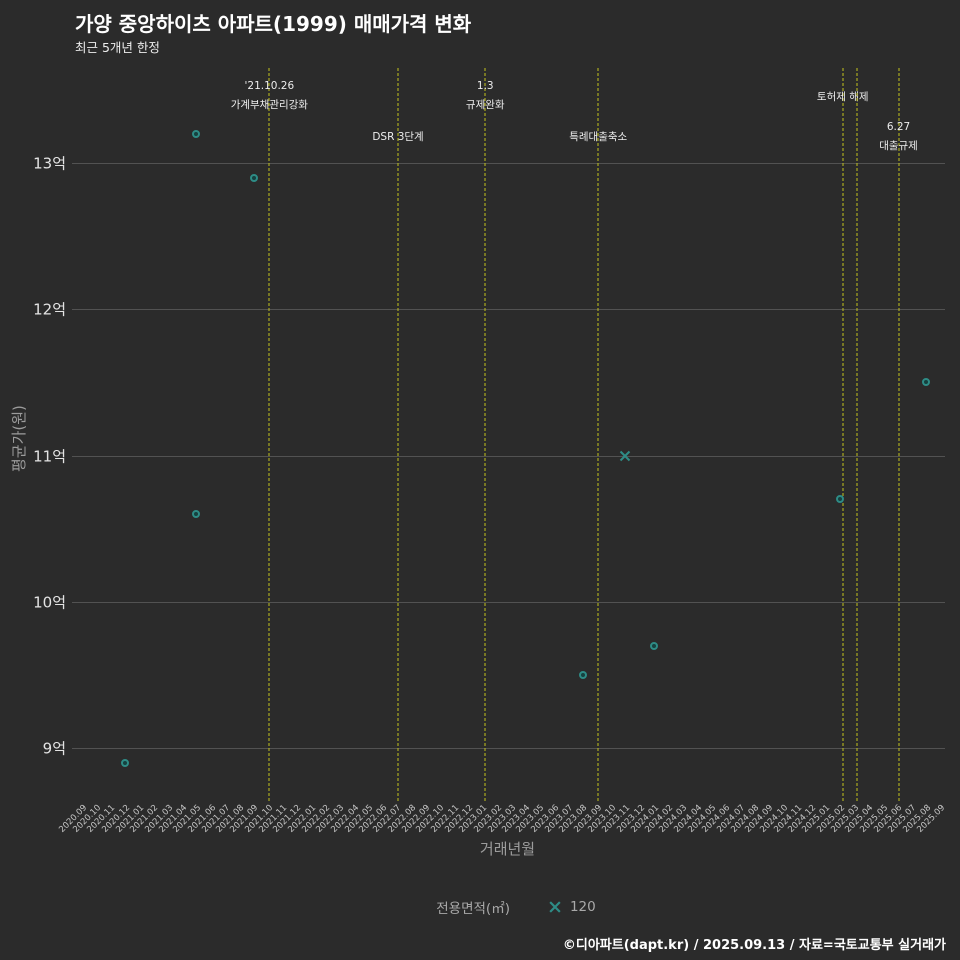 This screenshot has height=960, width=960. I want to click on event-label: 1.3, so click(485, 86).